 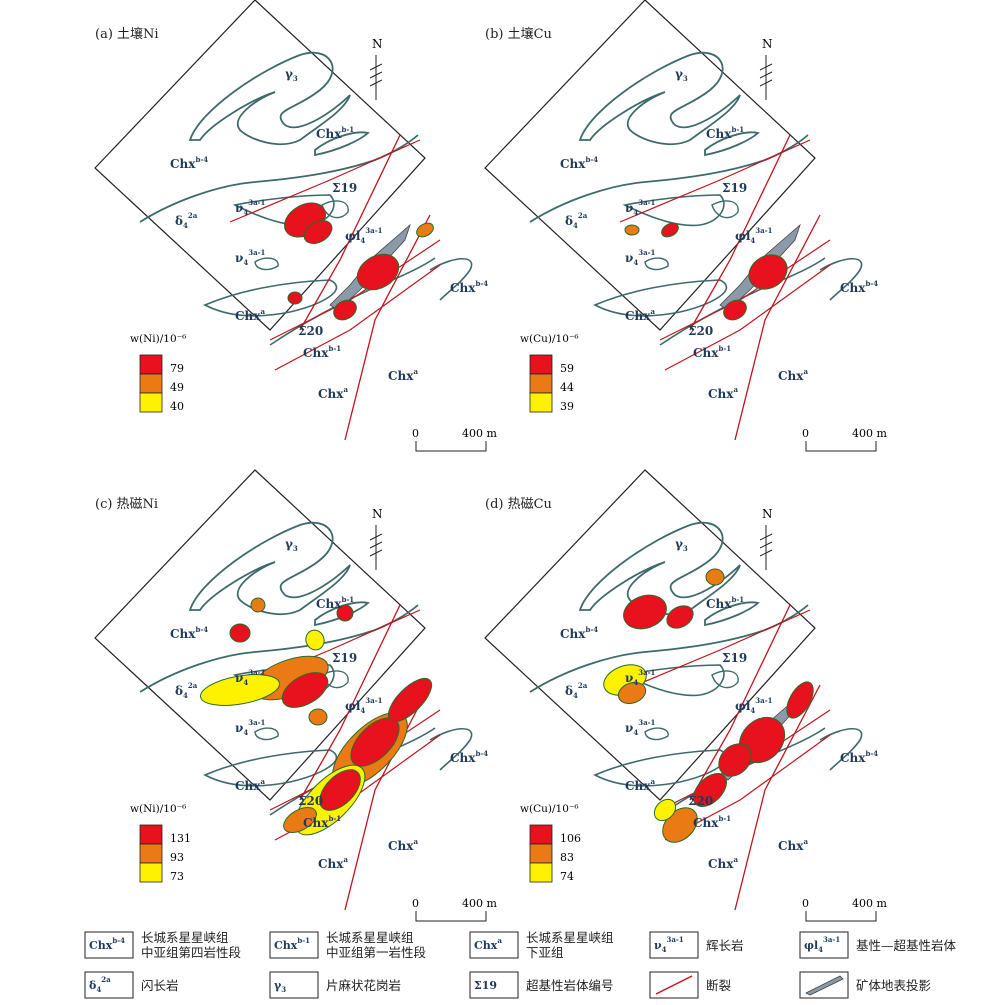 I want to click on key-symbol: φl43a-1, so click(x=822, y=944).